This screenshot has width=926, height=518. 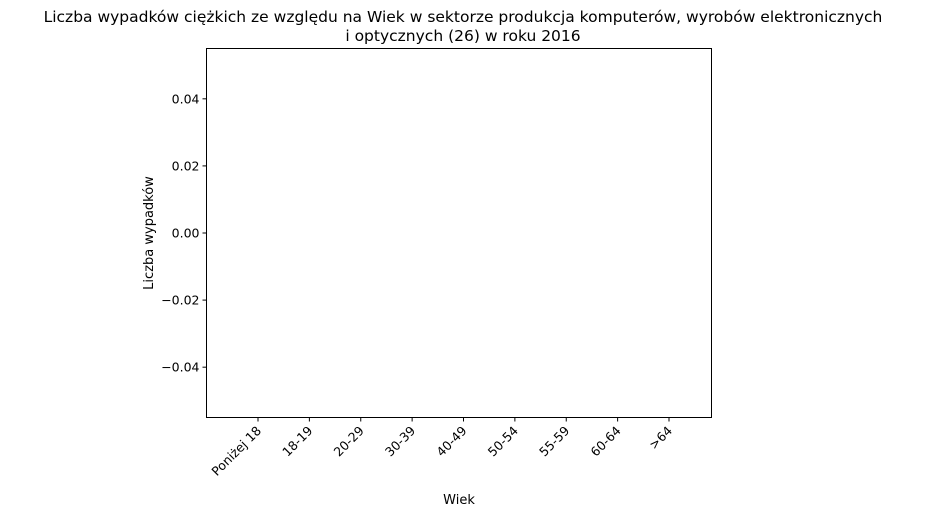 I want to click on y-tick-label: 0.00, so click(x=186, y=233).